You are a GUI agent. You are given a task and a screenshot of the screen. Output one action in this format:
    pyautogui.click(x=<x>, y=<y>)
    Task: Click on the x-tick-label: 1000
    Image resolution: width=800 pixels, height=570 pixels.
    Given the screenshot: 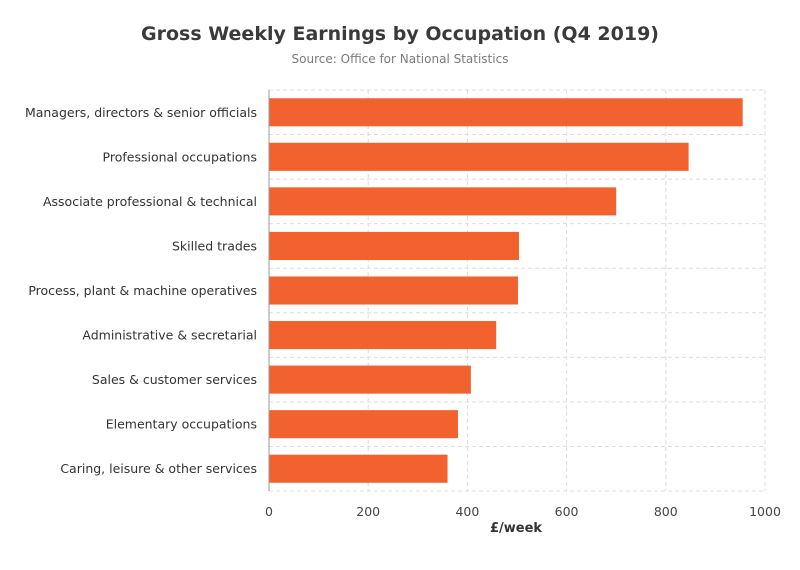 What is the action you would take?
    pyautogui.click(x=765, y=511)
    